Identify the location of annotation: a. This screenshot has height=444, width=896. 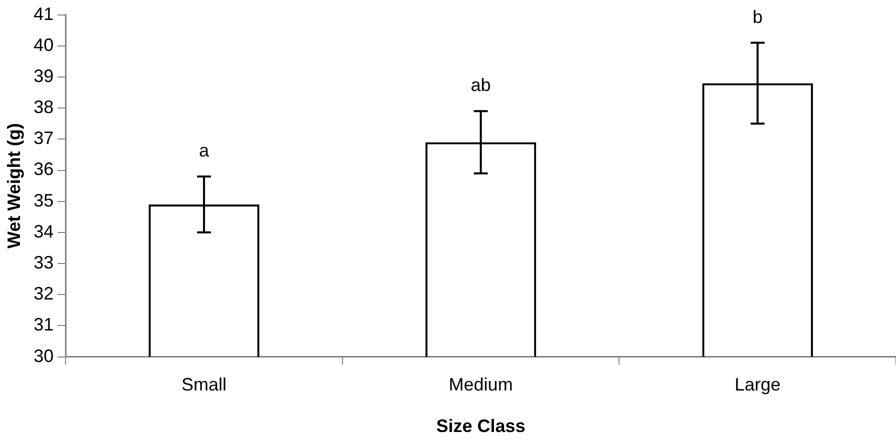
(204, 150).